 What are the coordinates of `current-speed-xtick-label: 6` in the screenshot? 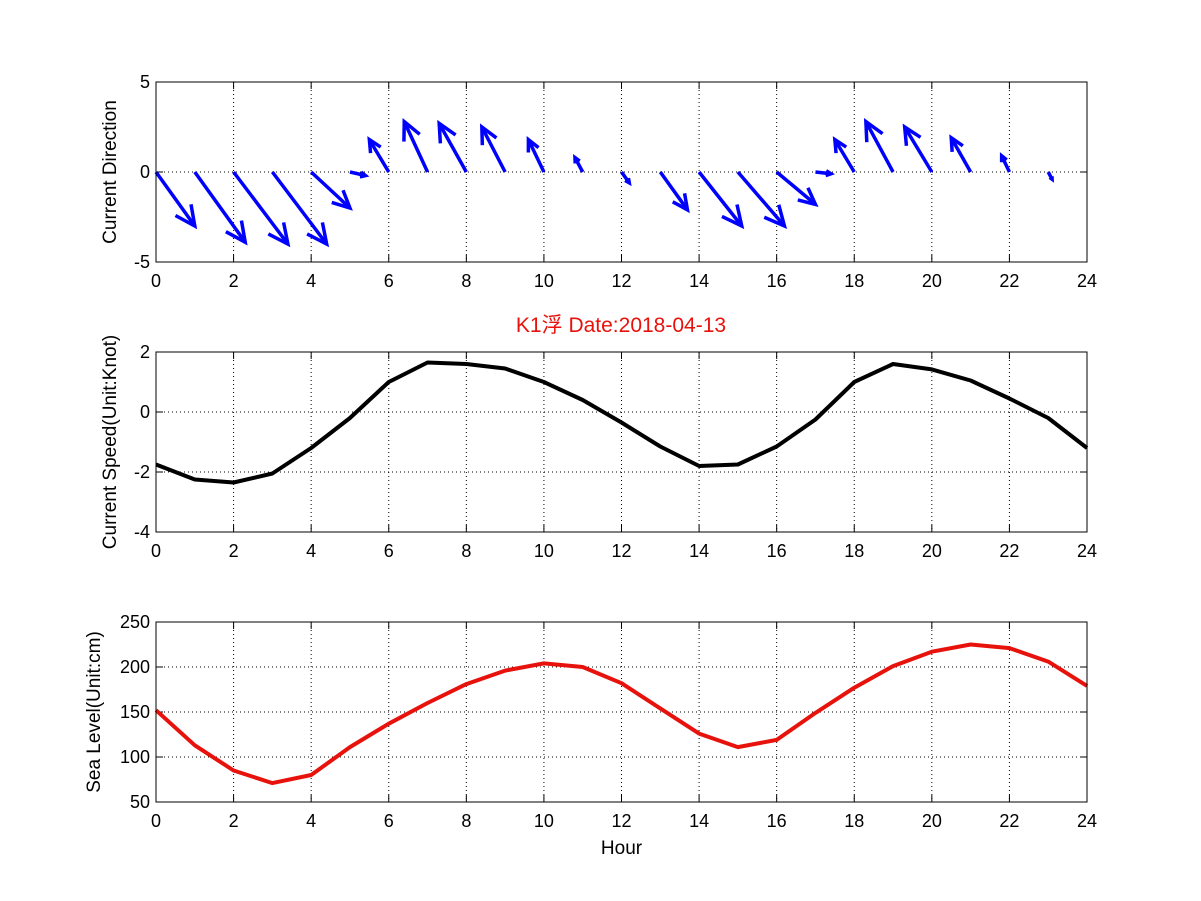 It's located at (389, 551).